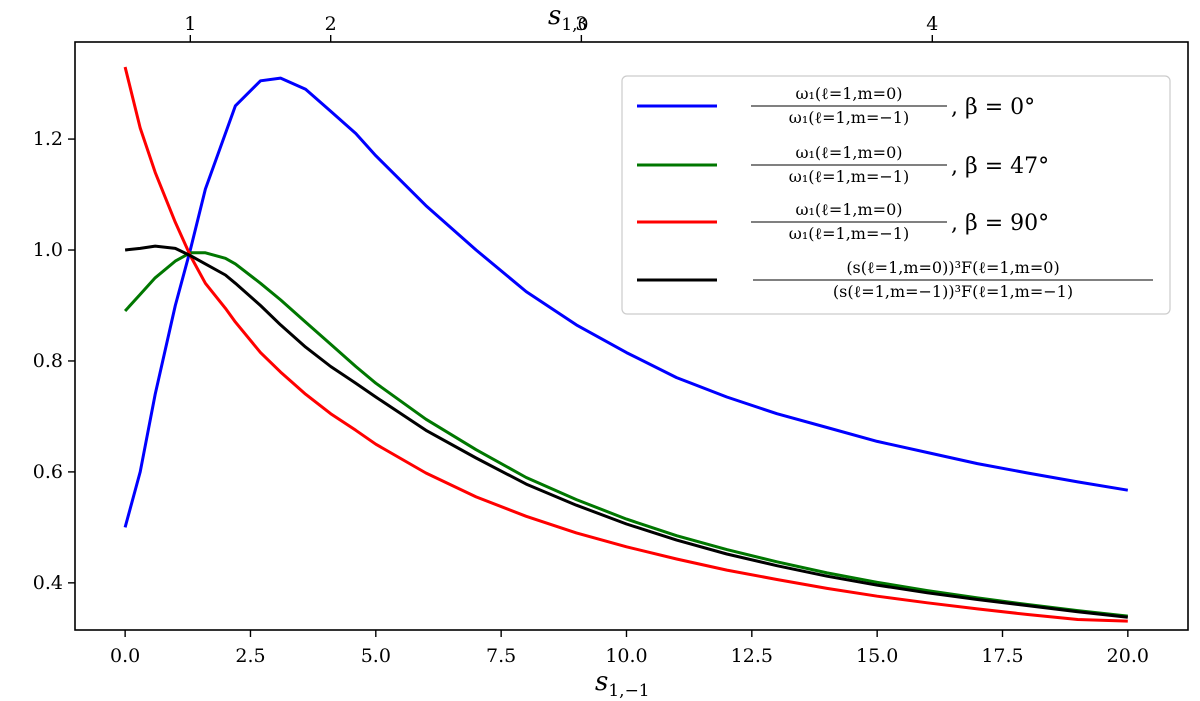 The image size is (1200, 701). Describe the element at coordinates (601, 682) in the screenshot. I see `x-axis-label-main: s` at that location.